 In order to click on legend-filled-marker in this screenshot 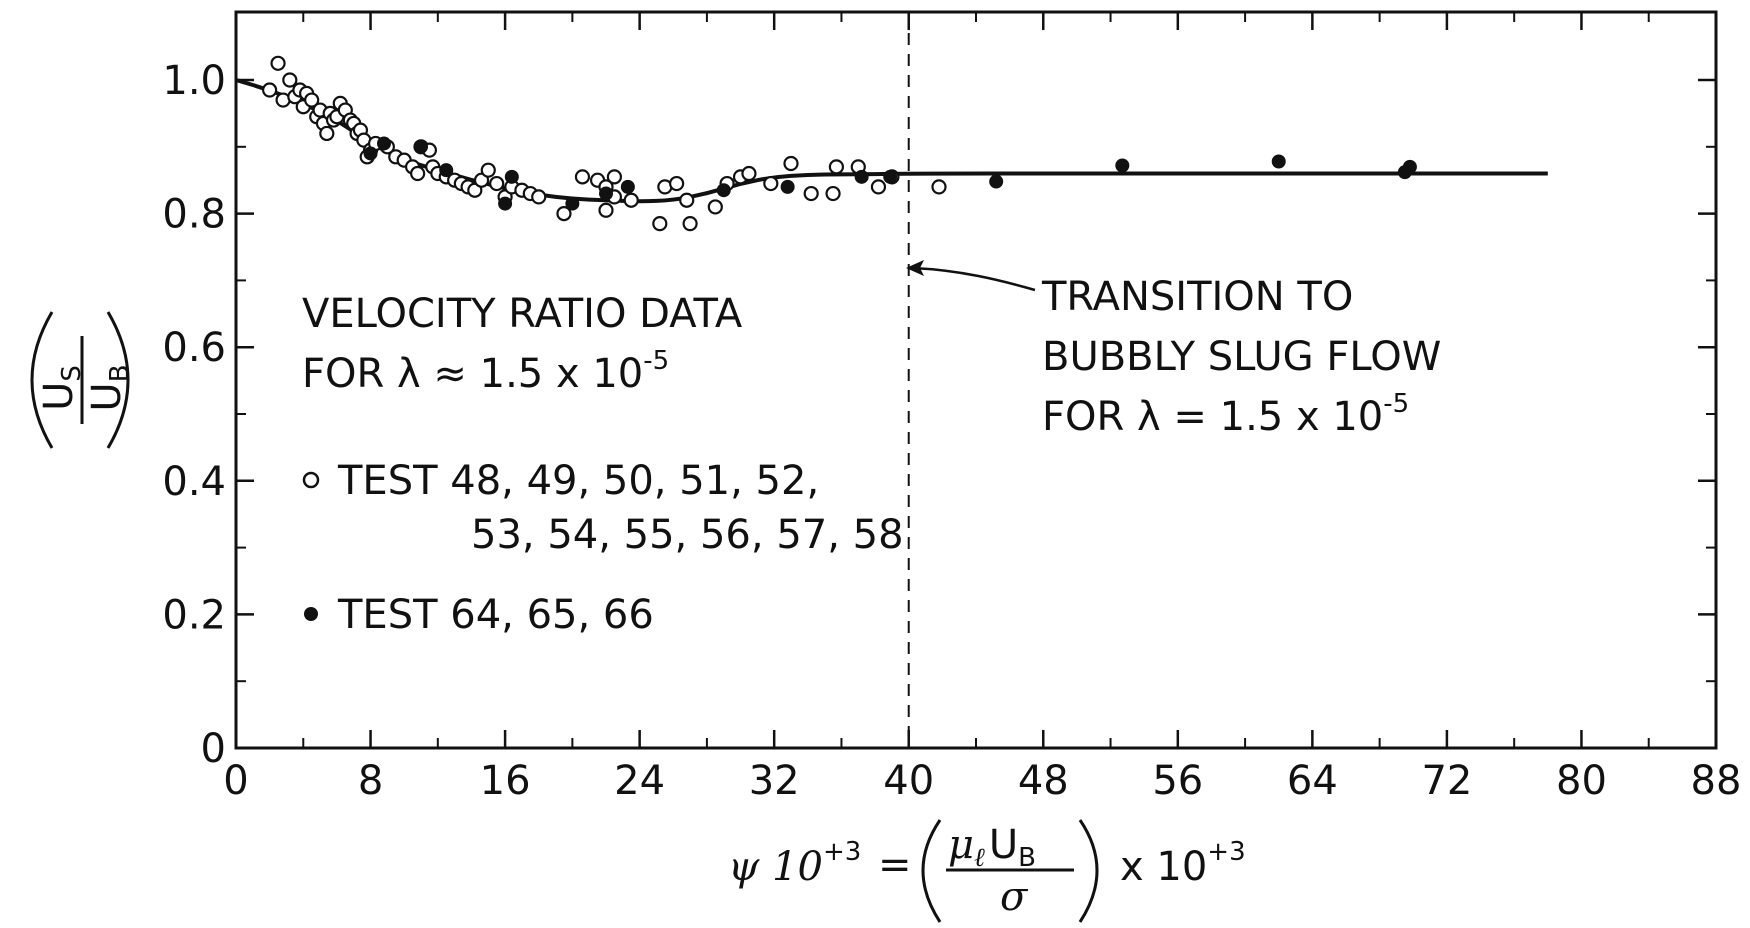, I will do `click(311, 614)`.